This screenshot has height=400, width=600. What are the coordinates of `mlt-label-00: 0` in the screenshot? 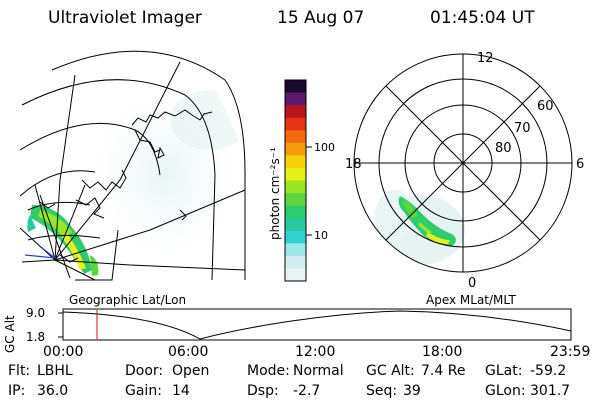 It's located at (472, 283).